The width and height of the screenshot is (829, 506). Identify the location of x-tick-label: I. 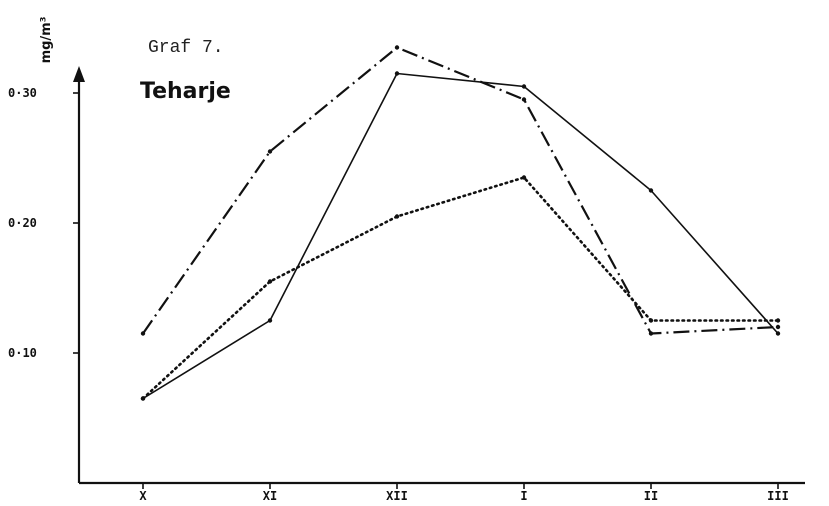
(523, 496).